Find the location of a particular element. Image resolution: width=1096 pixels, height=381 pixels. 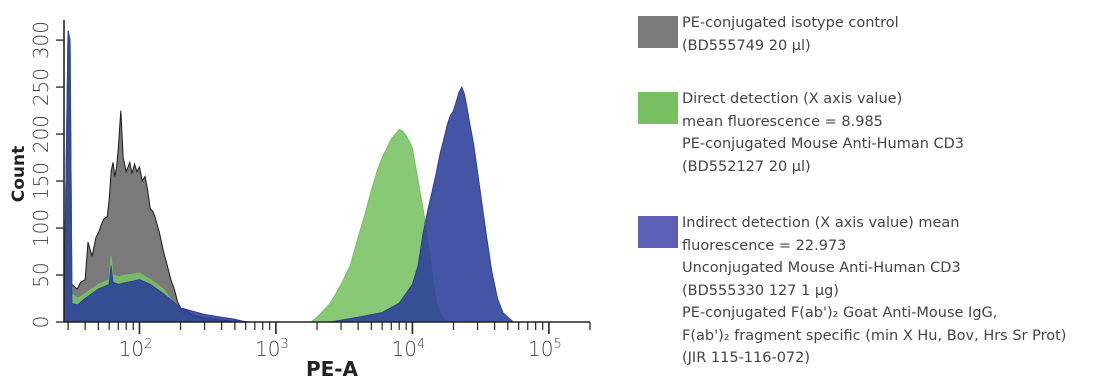

series-area-isotype is located at coordinates (156, 176).